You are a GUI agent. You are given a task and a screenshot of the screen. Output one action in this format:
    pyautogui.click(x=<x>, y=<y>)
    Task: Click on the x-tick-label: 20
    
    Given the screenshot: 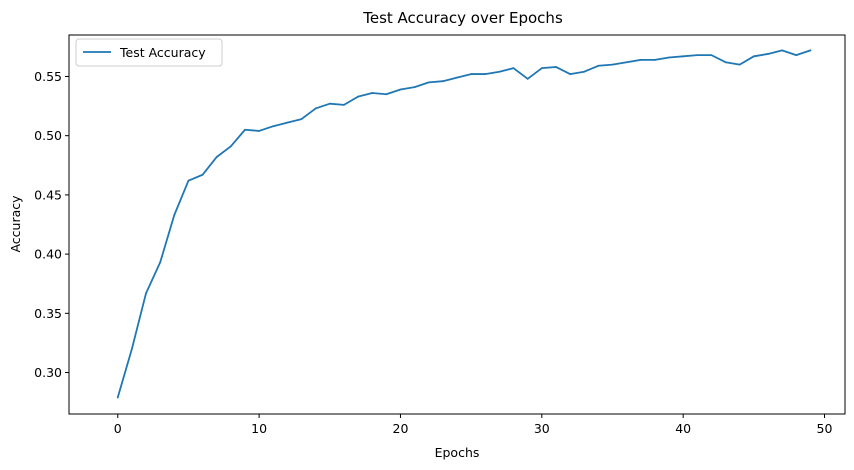 What is the action you would take?
    pyautogui.click(x=401, y=428)
    